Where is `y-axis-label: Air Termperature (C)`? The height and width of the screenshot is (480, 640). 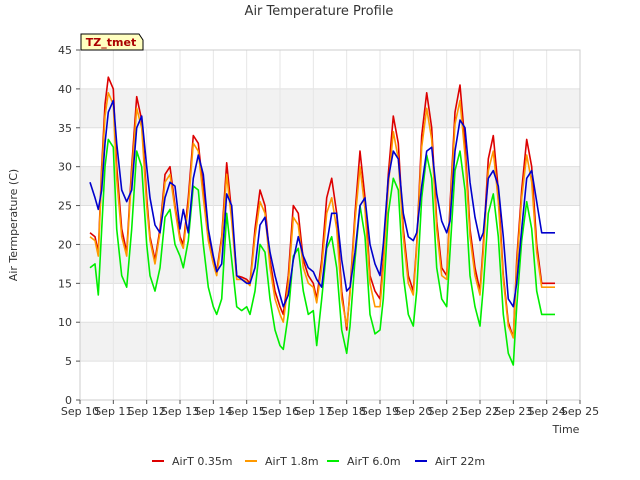 y-axis-label: Air Termperature (C) is located at coordinates (13, 225).